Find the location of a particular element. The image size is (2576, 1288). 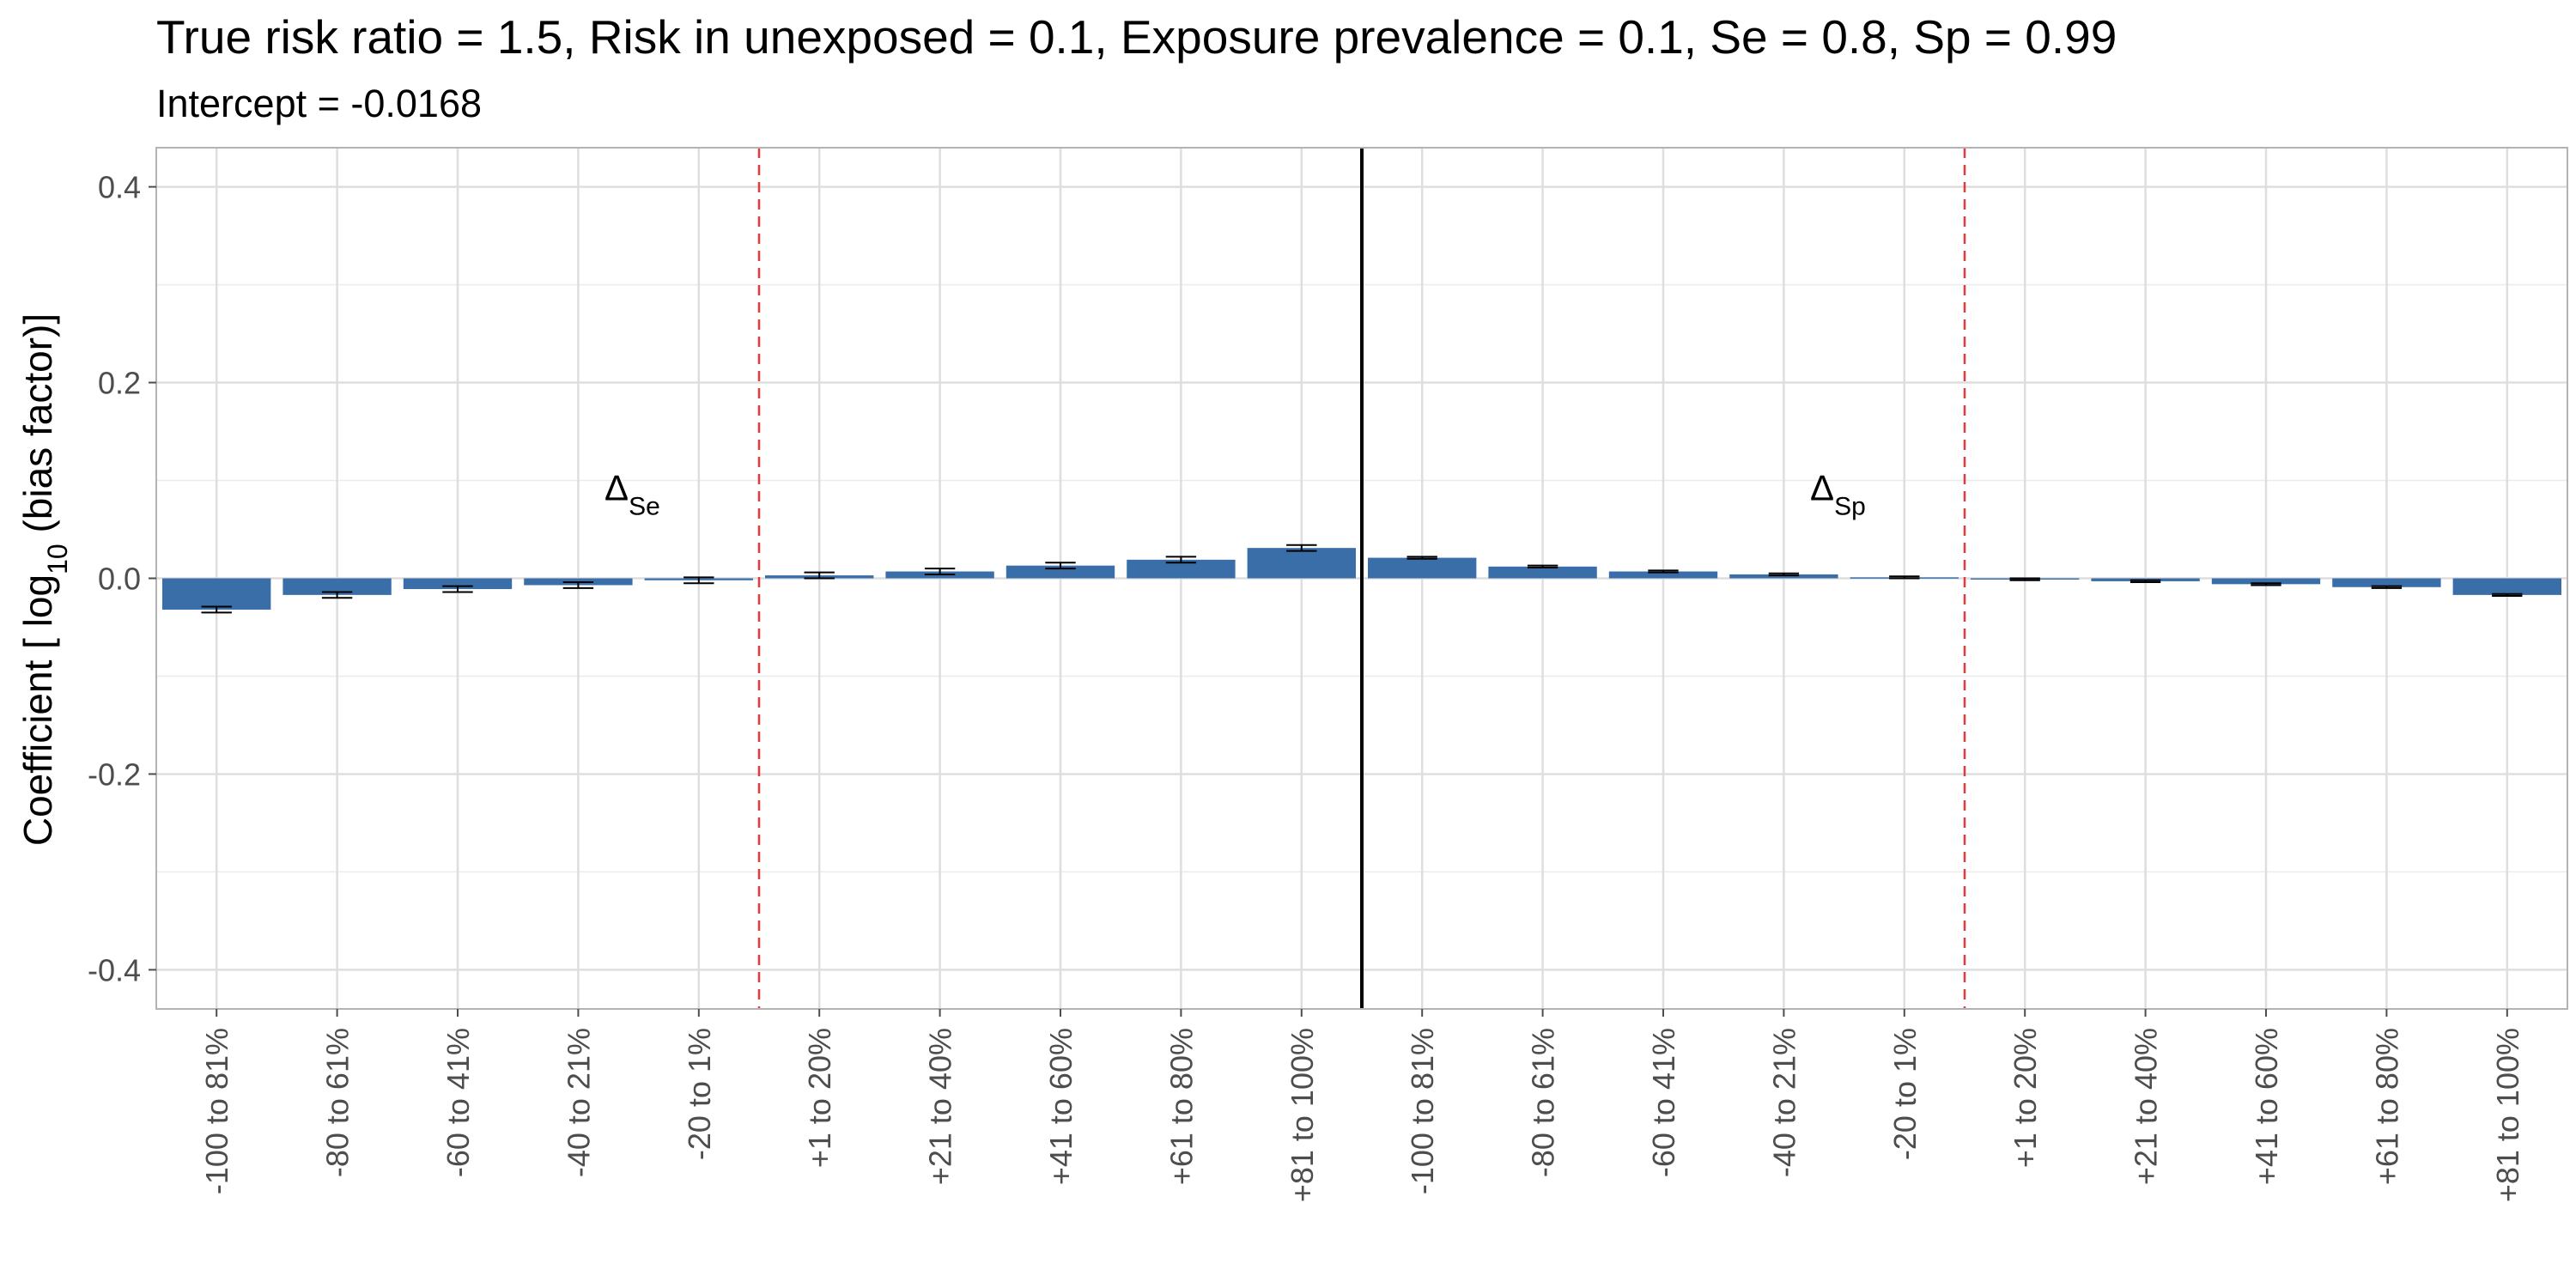

y-axis-title-subscript: 10 is located at coordinates (58, 559).